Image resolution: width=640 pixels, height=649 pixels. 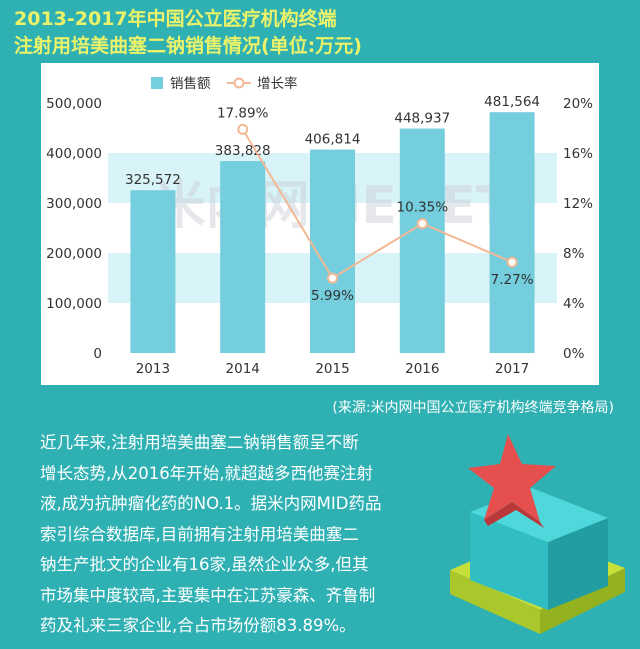 I want to click on cube-side, so click(x=578, y=564).